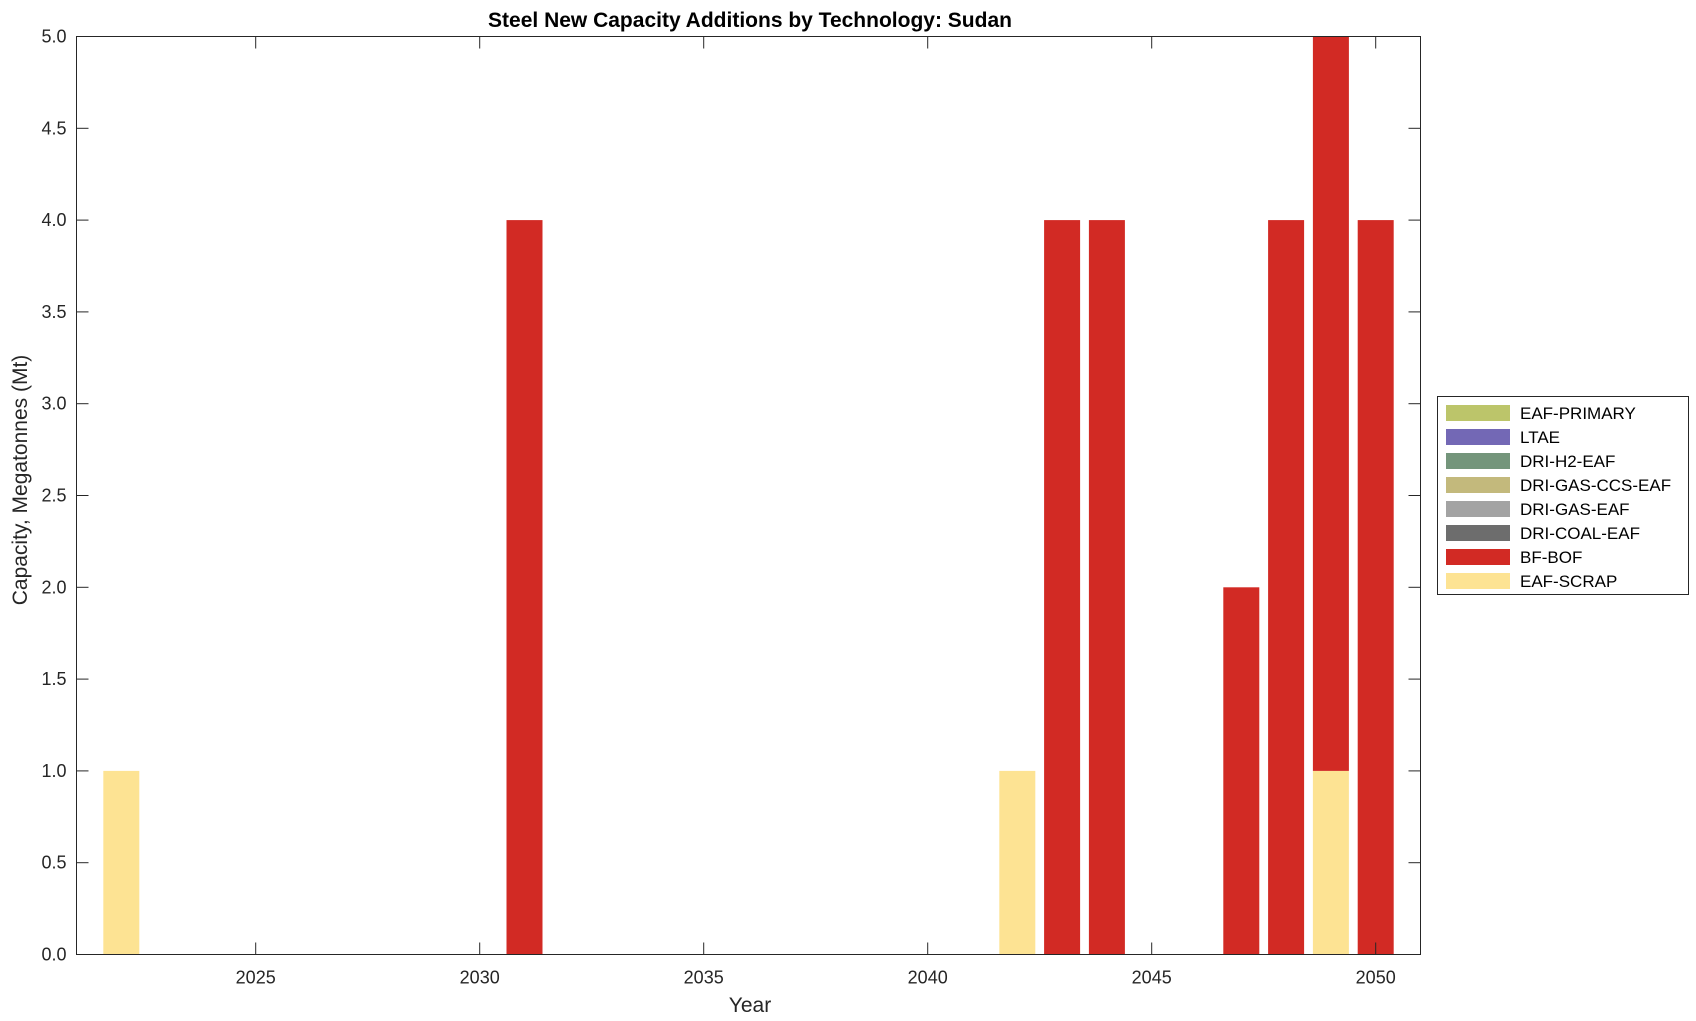 The height and width of the screenshot is (1021, 1696). I want to click on bar-bf-bof-2031, so click(524, 587).